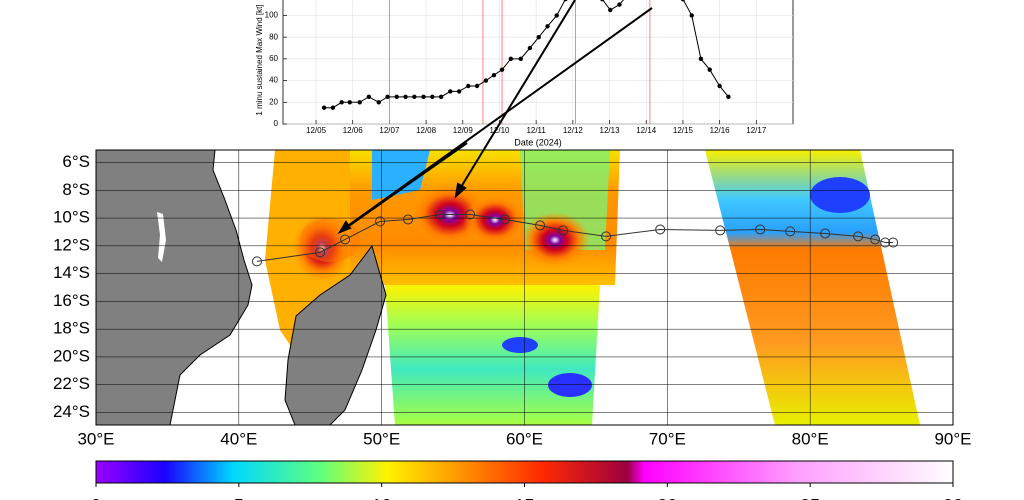 The width and height of the screenshot is (1024, 500). I want to click on x-tick-label: 12/12, so click(573, 130).